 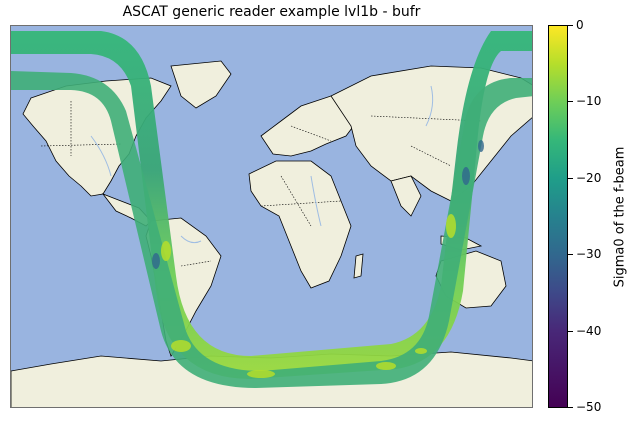 I want to click on colorbar-label: Sigma0 of the f-beam, so click(x=620, y=217).